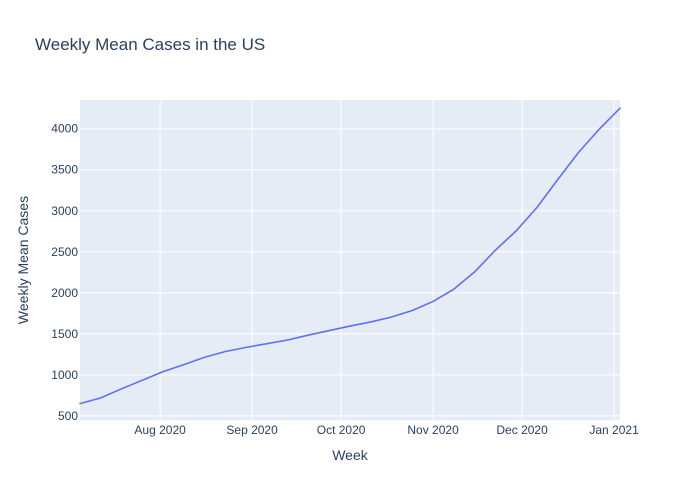 This screenshot has width=700, height=500. I want to click on x-tick-label-1: Aug 2020, so click(160, 430).